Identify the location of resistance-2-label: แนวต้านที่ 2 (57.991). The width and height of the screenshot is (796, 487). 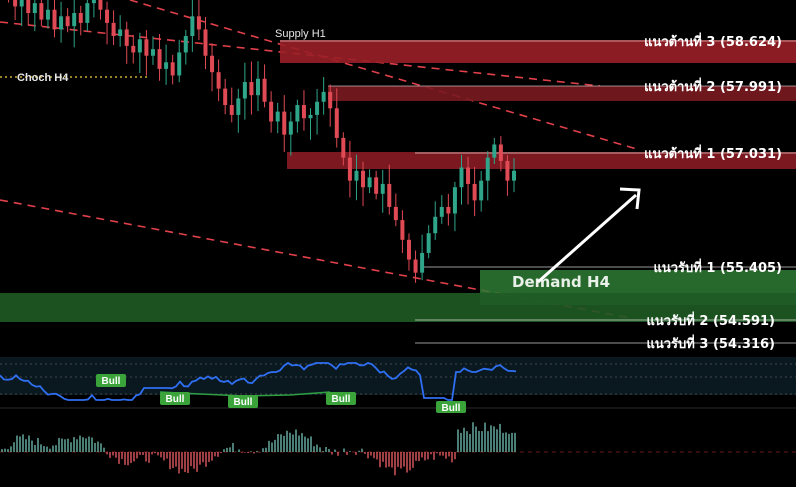
(713, 86).